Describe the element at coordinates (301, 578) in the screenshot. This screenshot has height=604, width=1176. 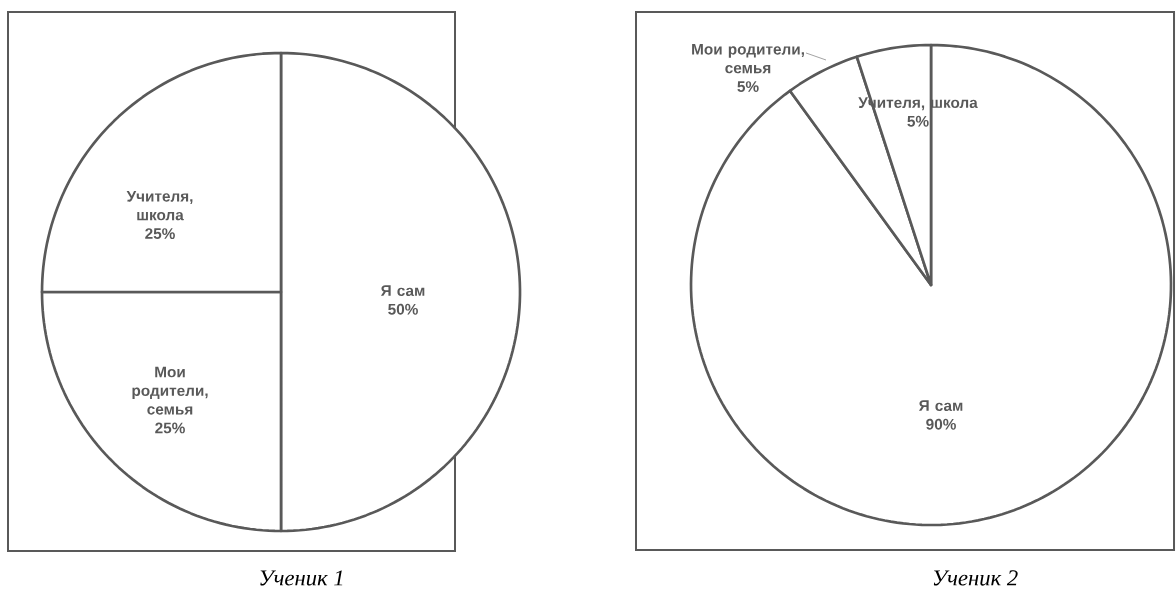
I see `text: Ученик 1` at that location.